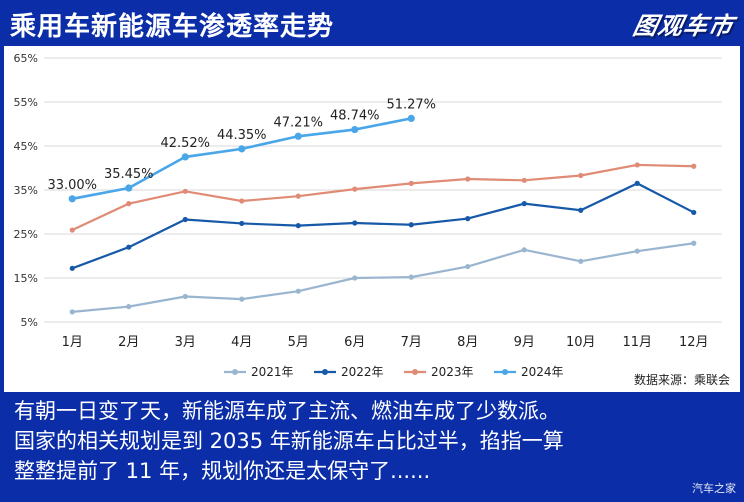 Image resolution: width=744 pixels, height=502 pixels. What do you see at coordinates (29, 322) in the screenshot?
I see `y-tick-label: 5%` at bounding box center [29, 322].